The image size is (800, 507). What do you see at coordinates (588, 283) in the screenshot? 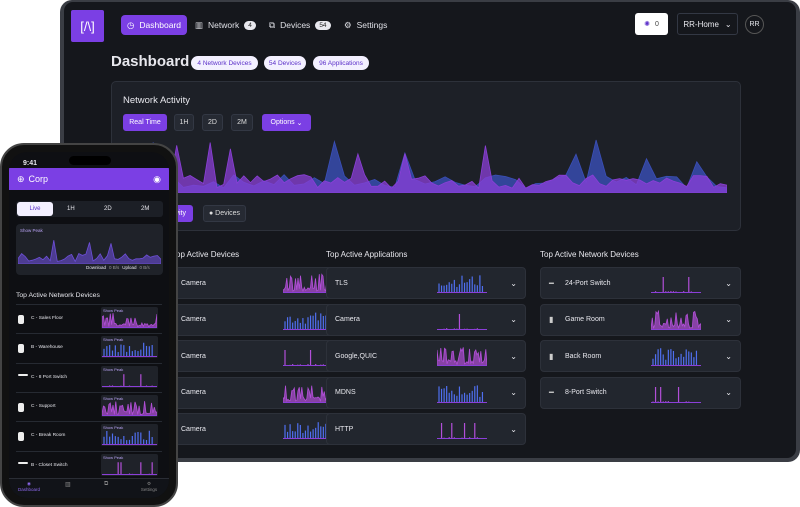
I see `row-label: 24-Port Switch` at bounding box center [588, 283].